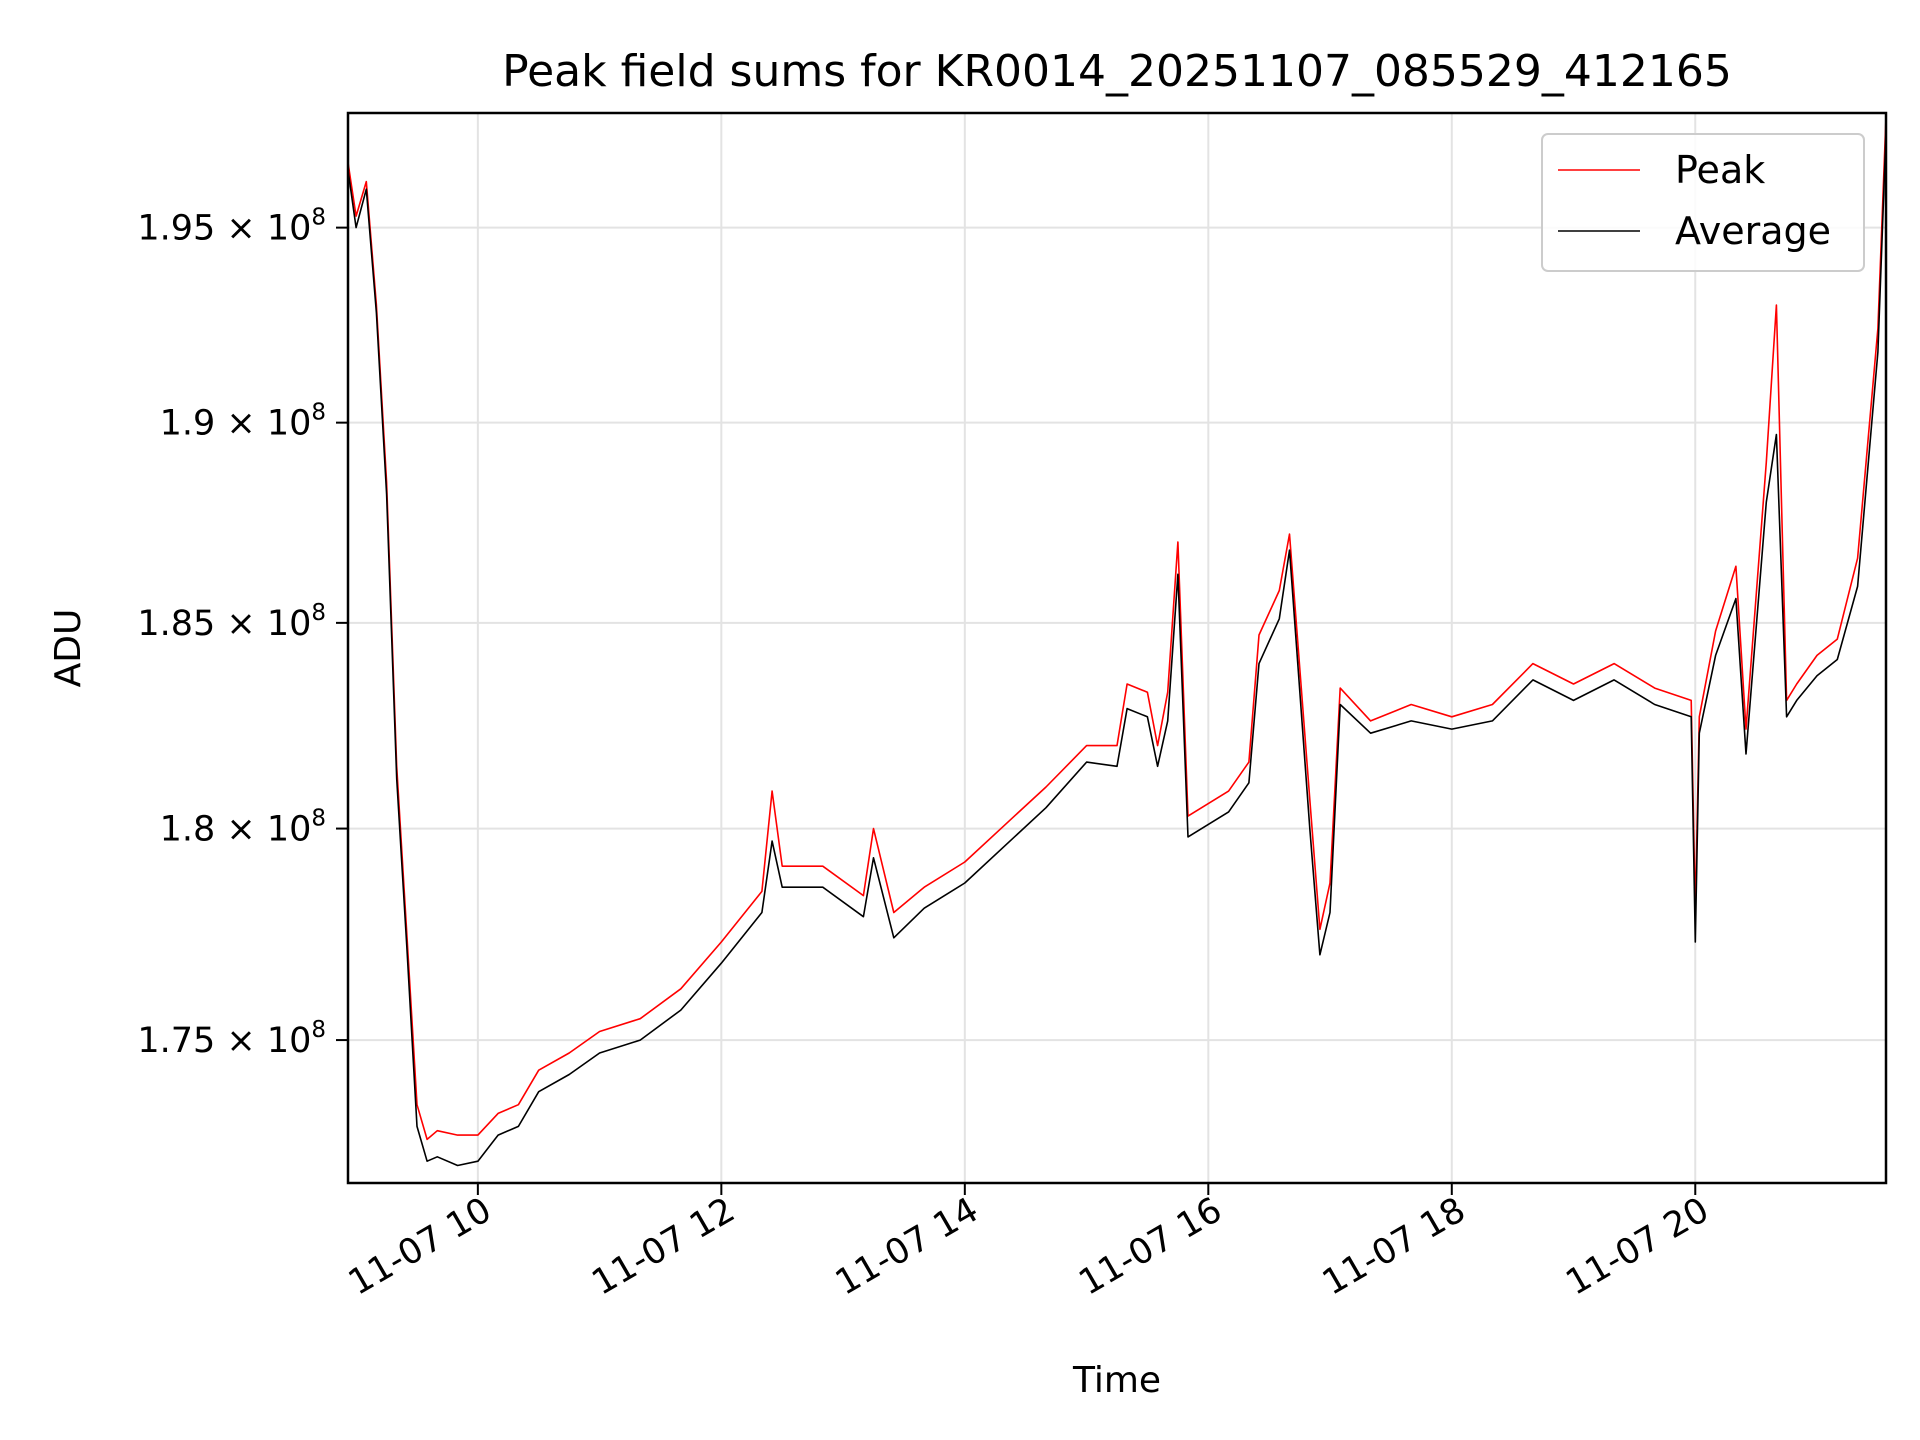  Describe the element at coordinates (1116, 1380) in the screenshot. I see `x-axis-label: Time` at that location.